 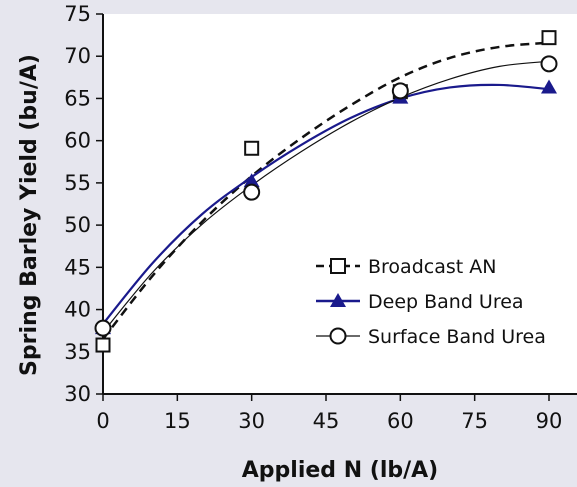 I want to click on x-tick-label: 30, so click(x=251, y=421).